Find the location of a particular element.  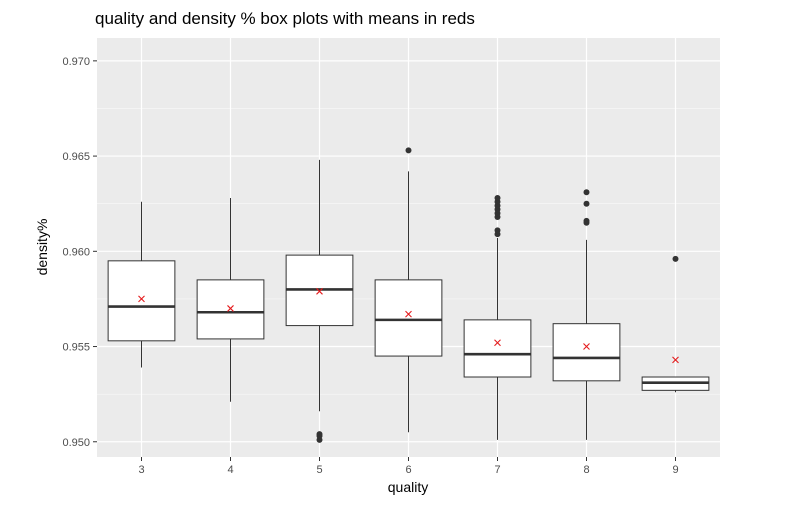

x-tick-label: 3 is located at coordinates (141, 470).